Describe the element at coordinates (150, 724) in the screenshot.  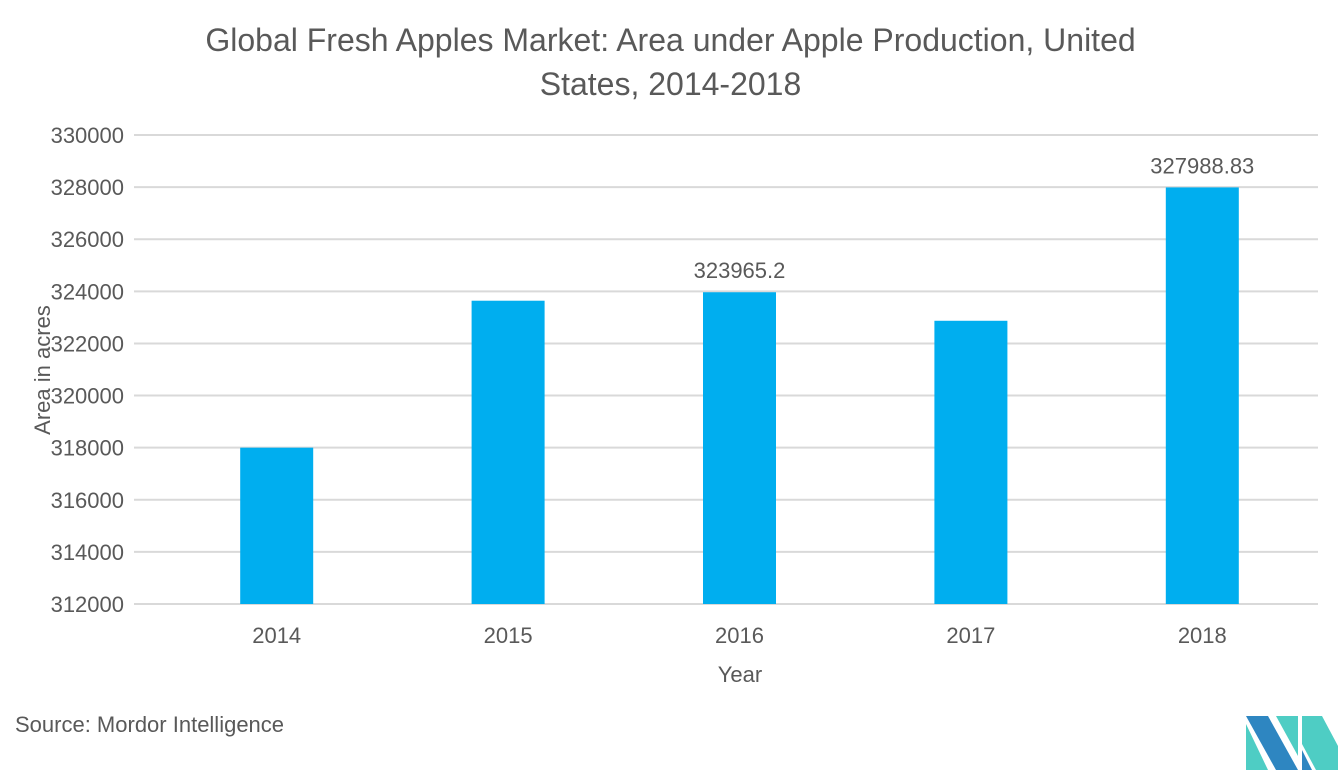
I see `source-note: Source: Mordor Intelligence` at that location.